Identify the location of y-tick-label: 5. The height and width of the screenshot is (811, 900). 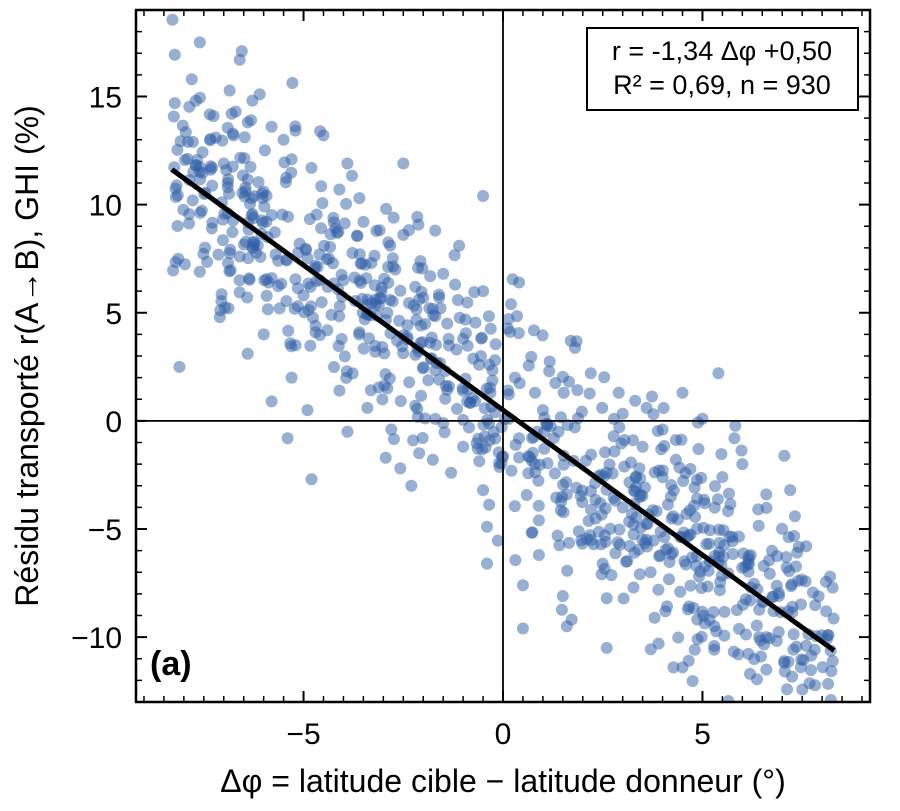
(113, 314).